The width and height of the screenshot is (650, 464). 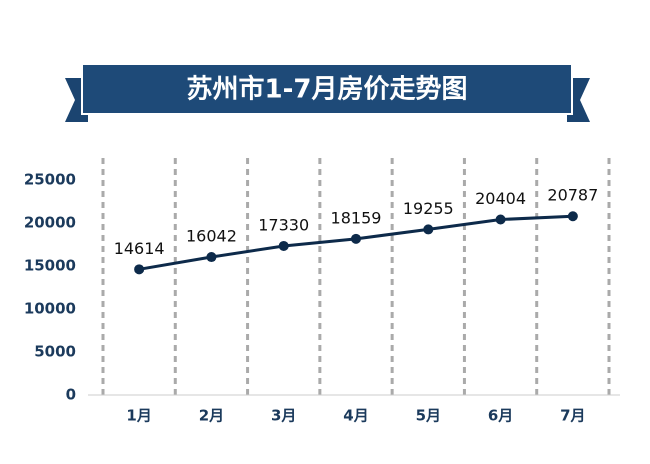 What do you see at coordinates (283, 416) in the screenshot?
I see `x-tick-label: 3月` at bounding box center [283, 416].